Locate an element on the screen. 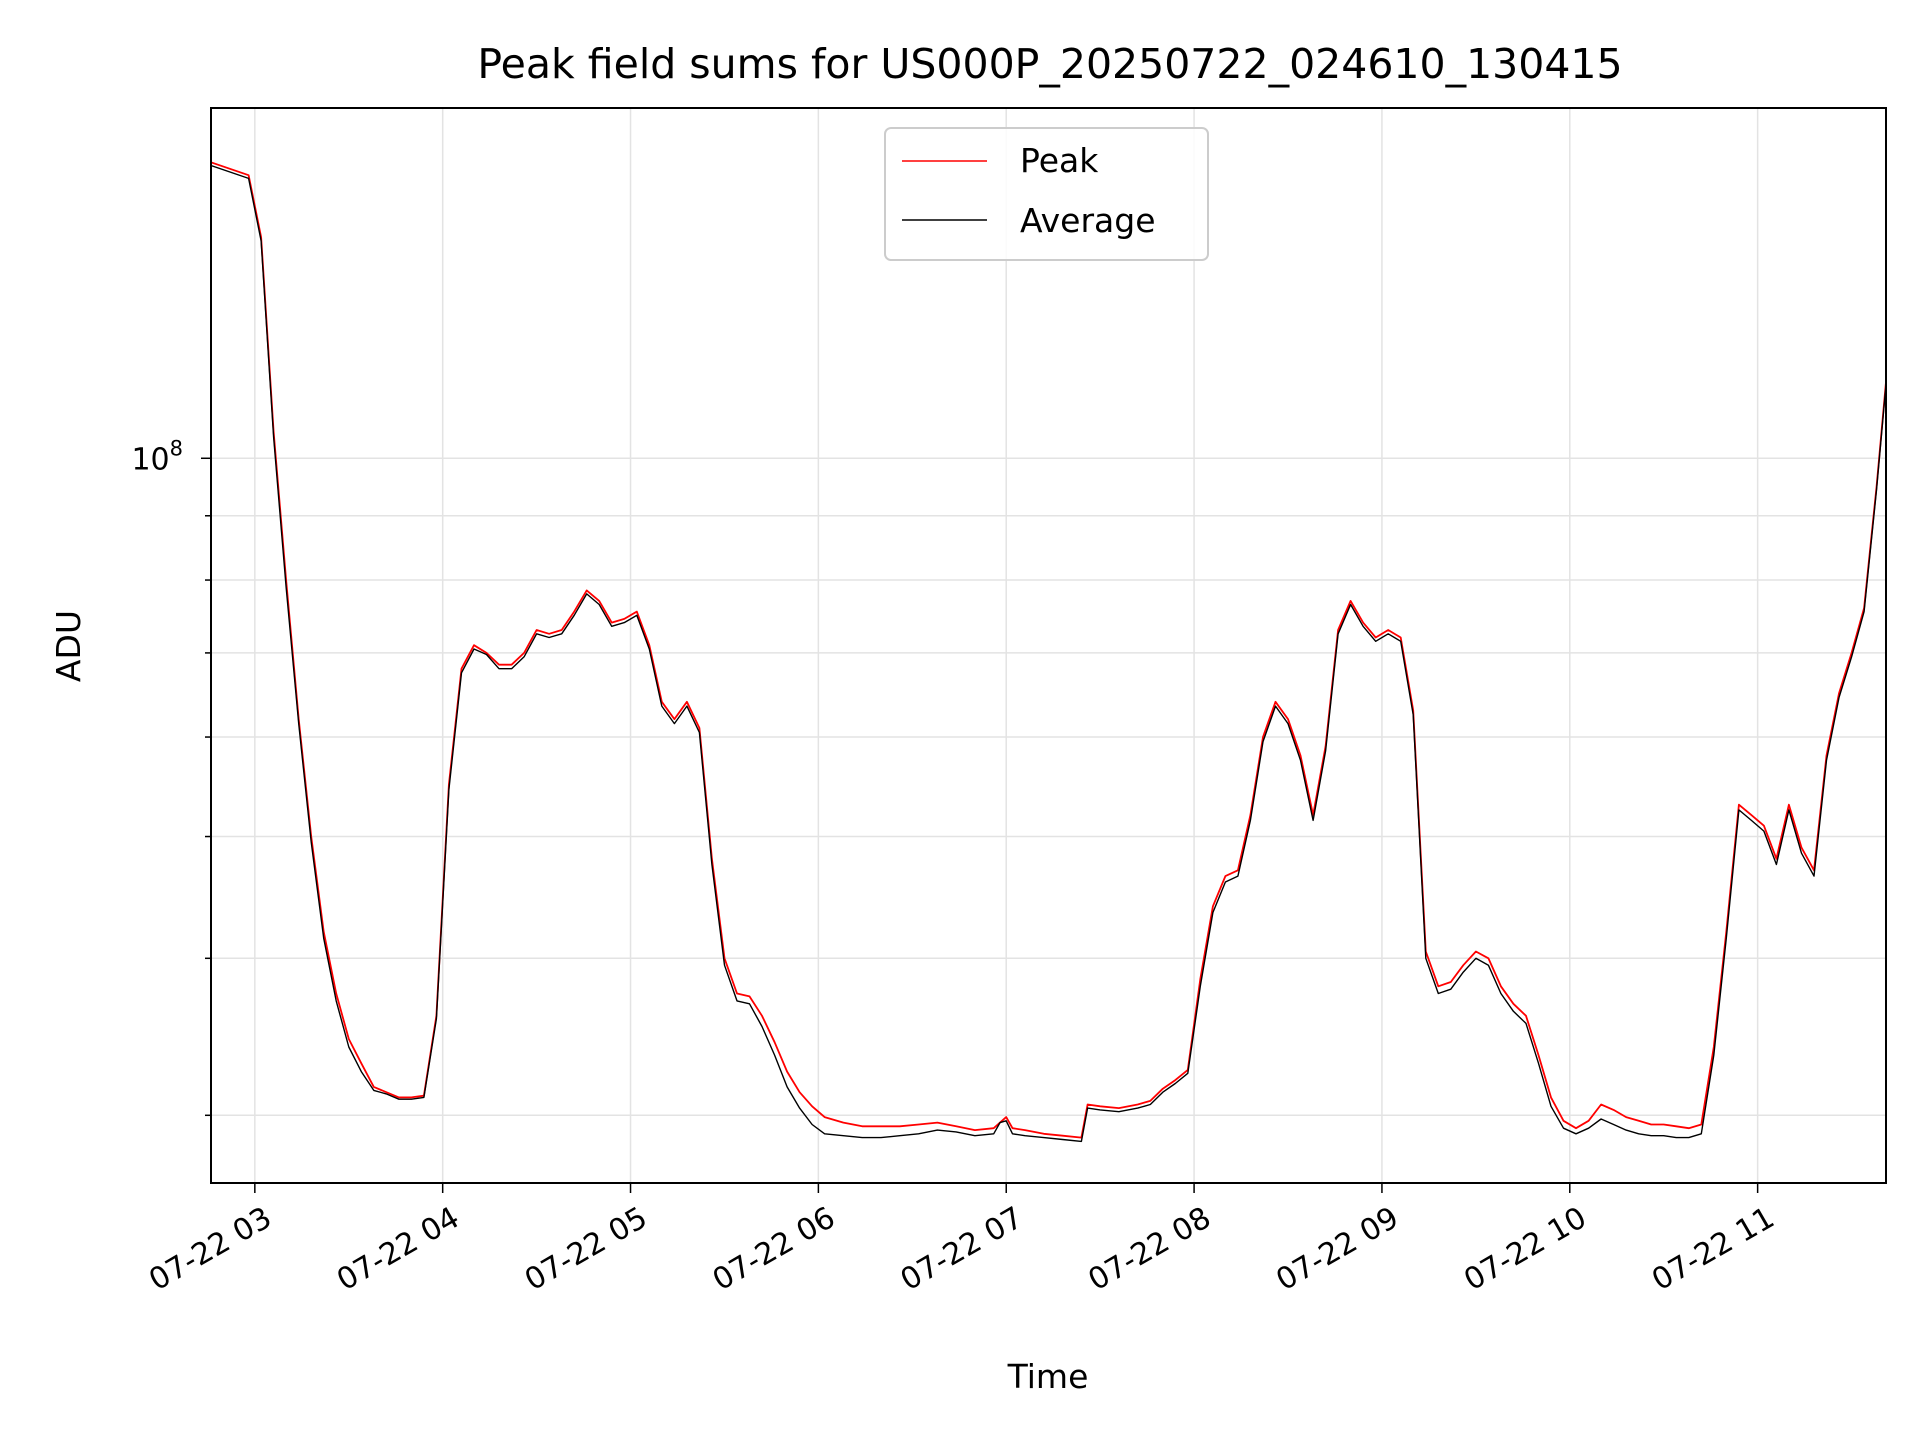  y-tick-label: 108 is located at coordinates (157, 456).